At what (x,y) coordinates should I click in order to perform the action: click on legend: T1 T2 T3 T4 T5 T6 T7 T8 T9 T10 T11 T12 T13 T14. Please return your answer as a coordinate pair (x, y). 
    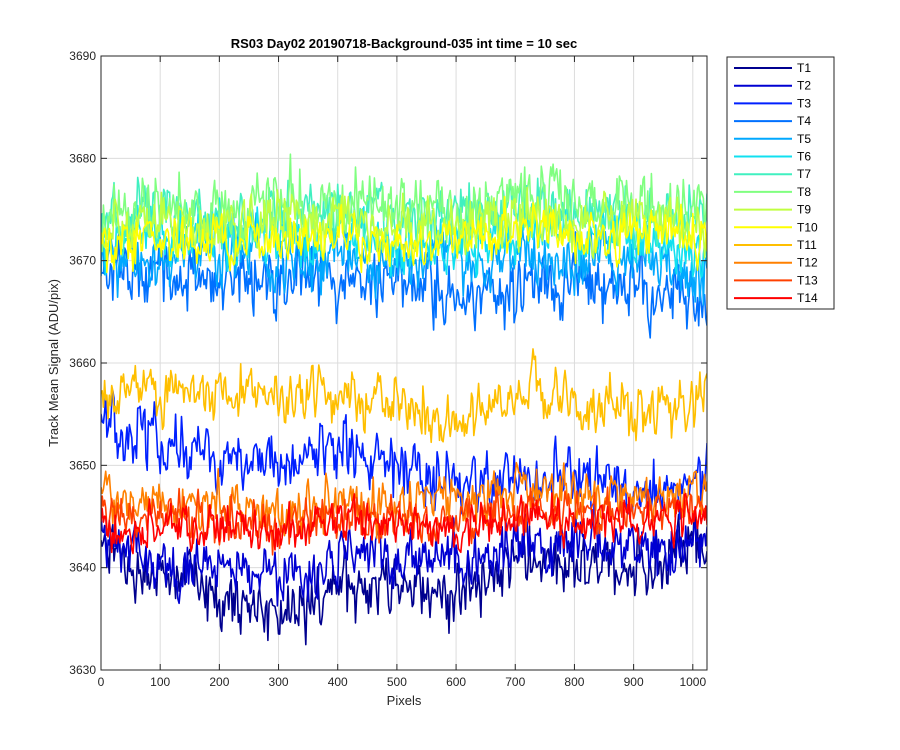
    Looking at the image, I should click on (780, 183).